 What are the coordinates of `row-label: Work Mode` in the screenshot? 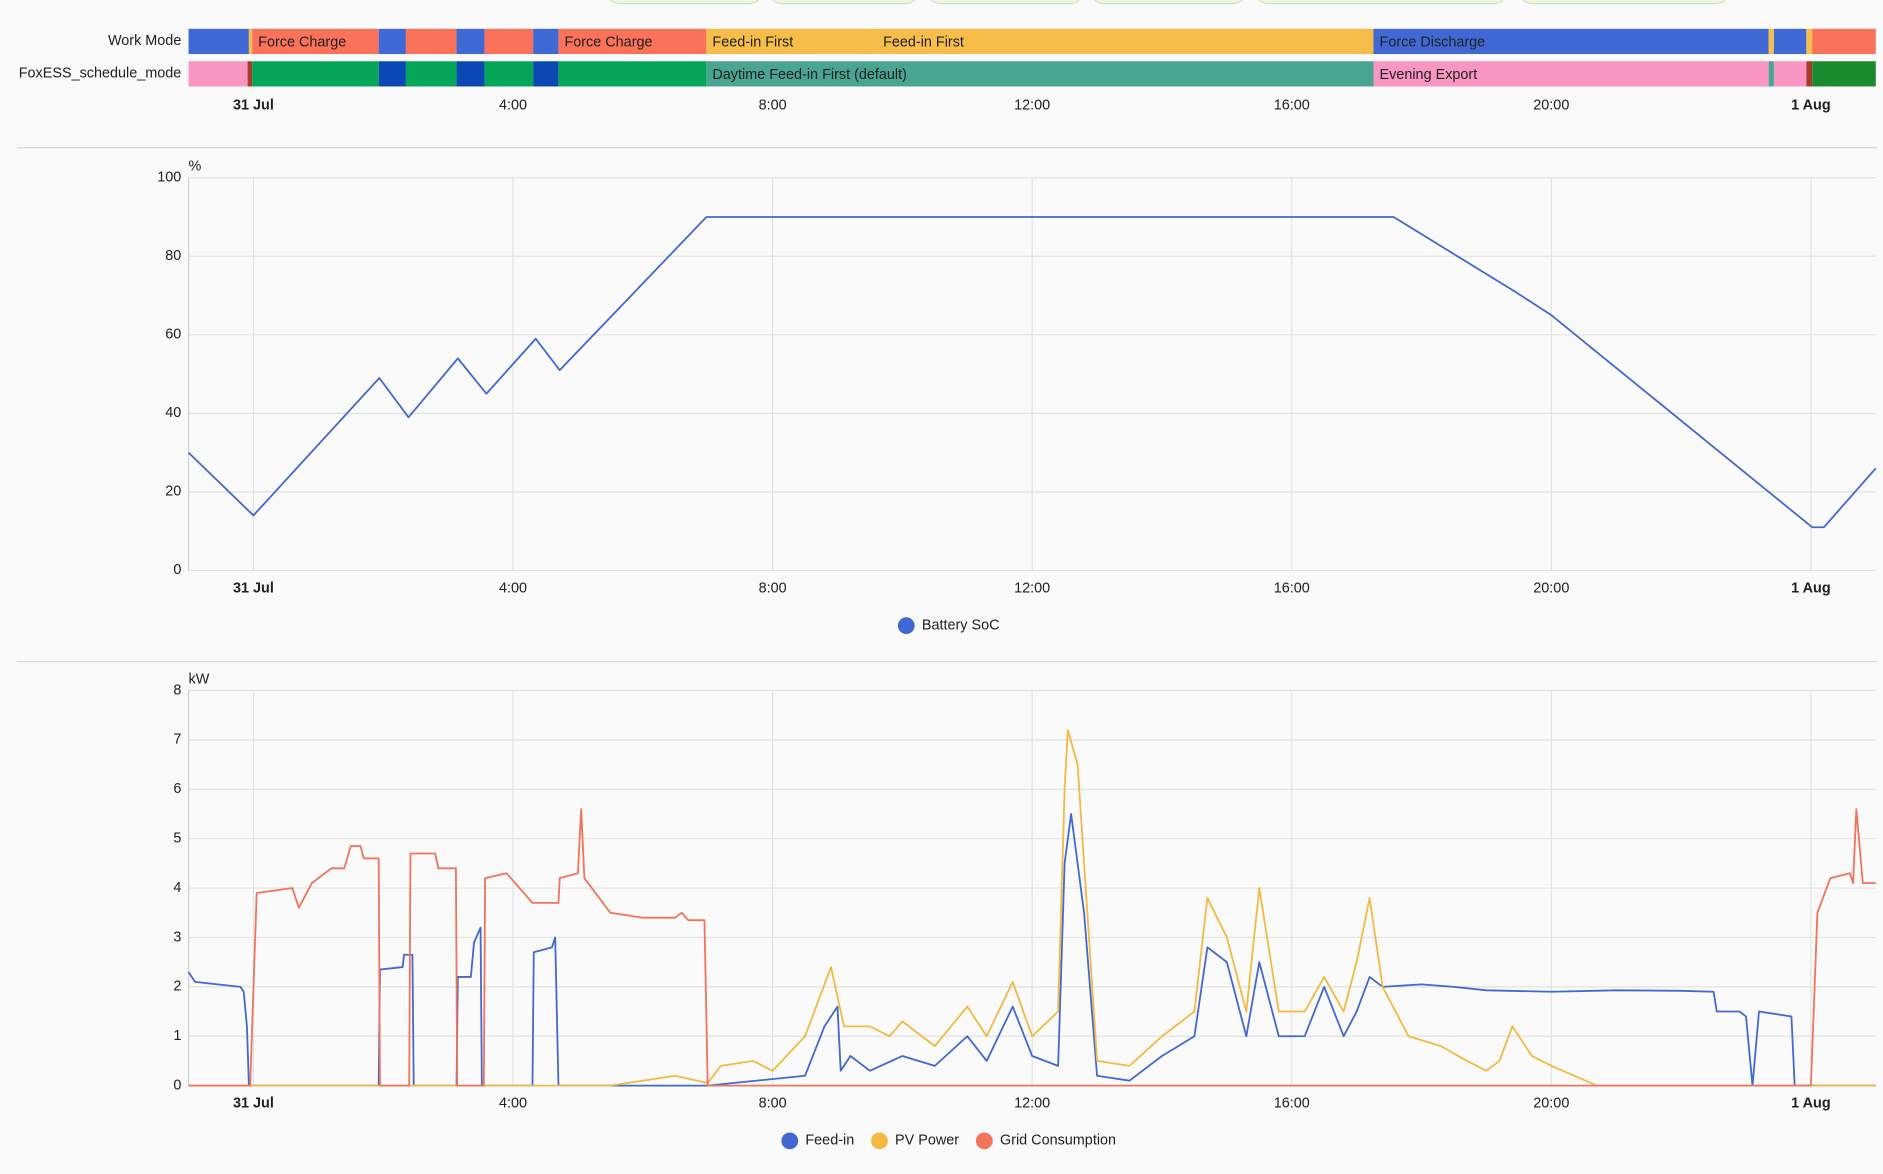 It's located at (144, 41).